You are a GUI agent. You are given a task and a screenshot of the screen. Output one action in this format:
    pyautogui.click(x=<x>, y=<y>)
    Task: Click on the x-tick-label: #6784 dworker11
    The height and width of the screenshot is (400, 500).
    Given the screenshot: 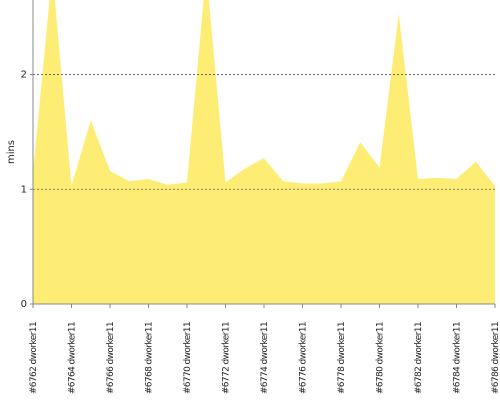 What is the action you would take?
    pyautogui.click(x=458, y=358)
    